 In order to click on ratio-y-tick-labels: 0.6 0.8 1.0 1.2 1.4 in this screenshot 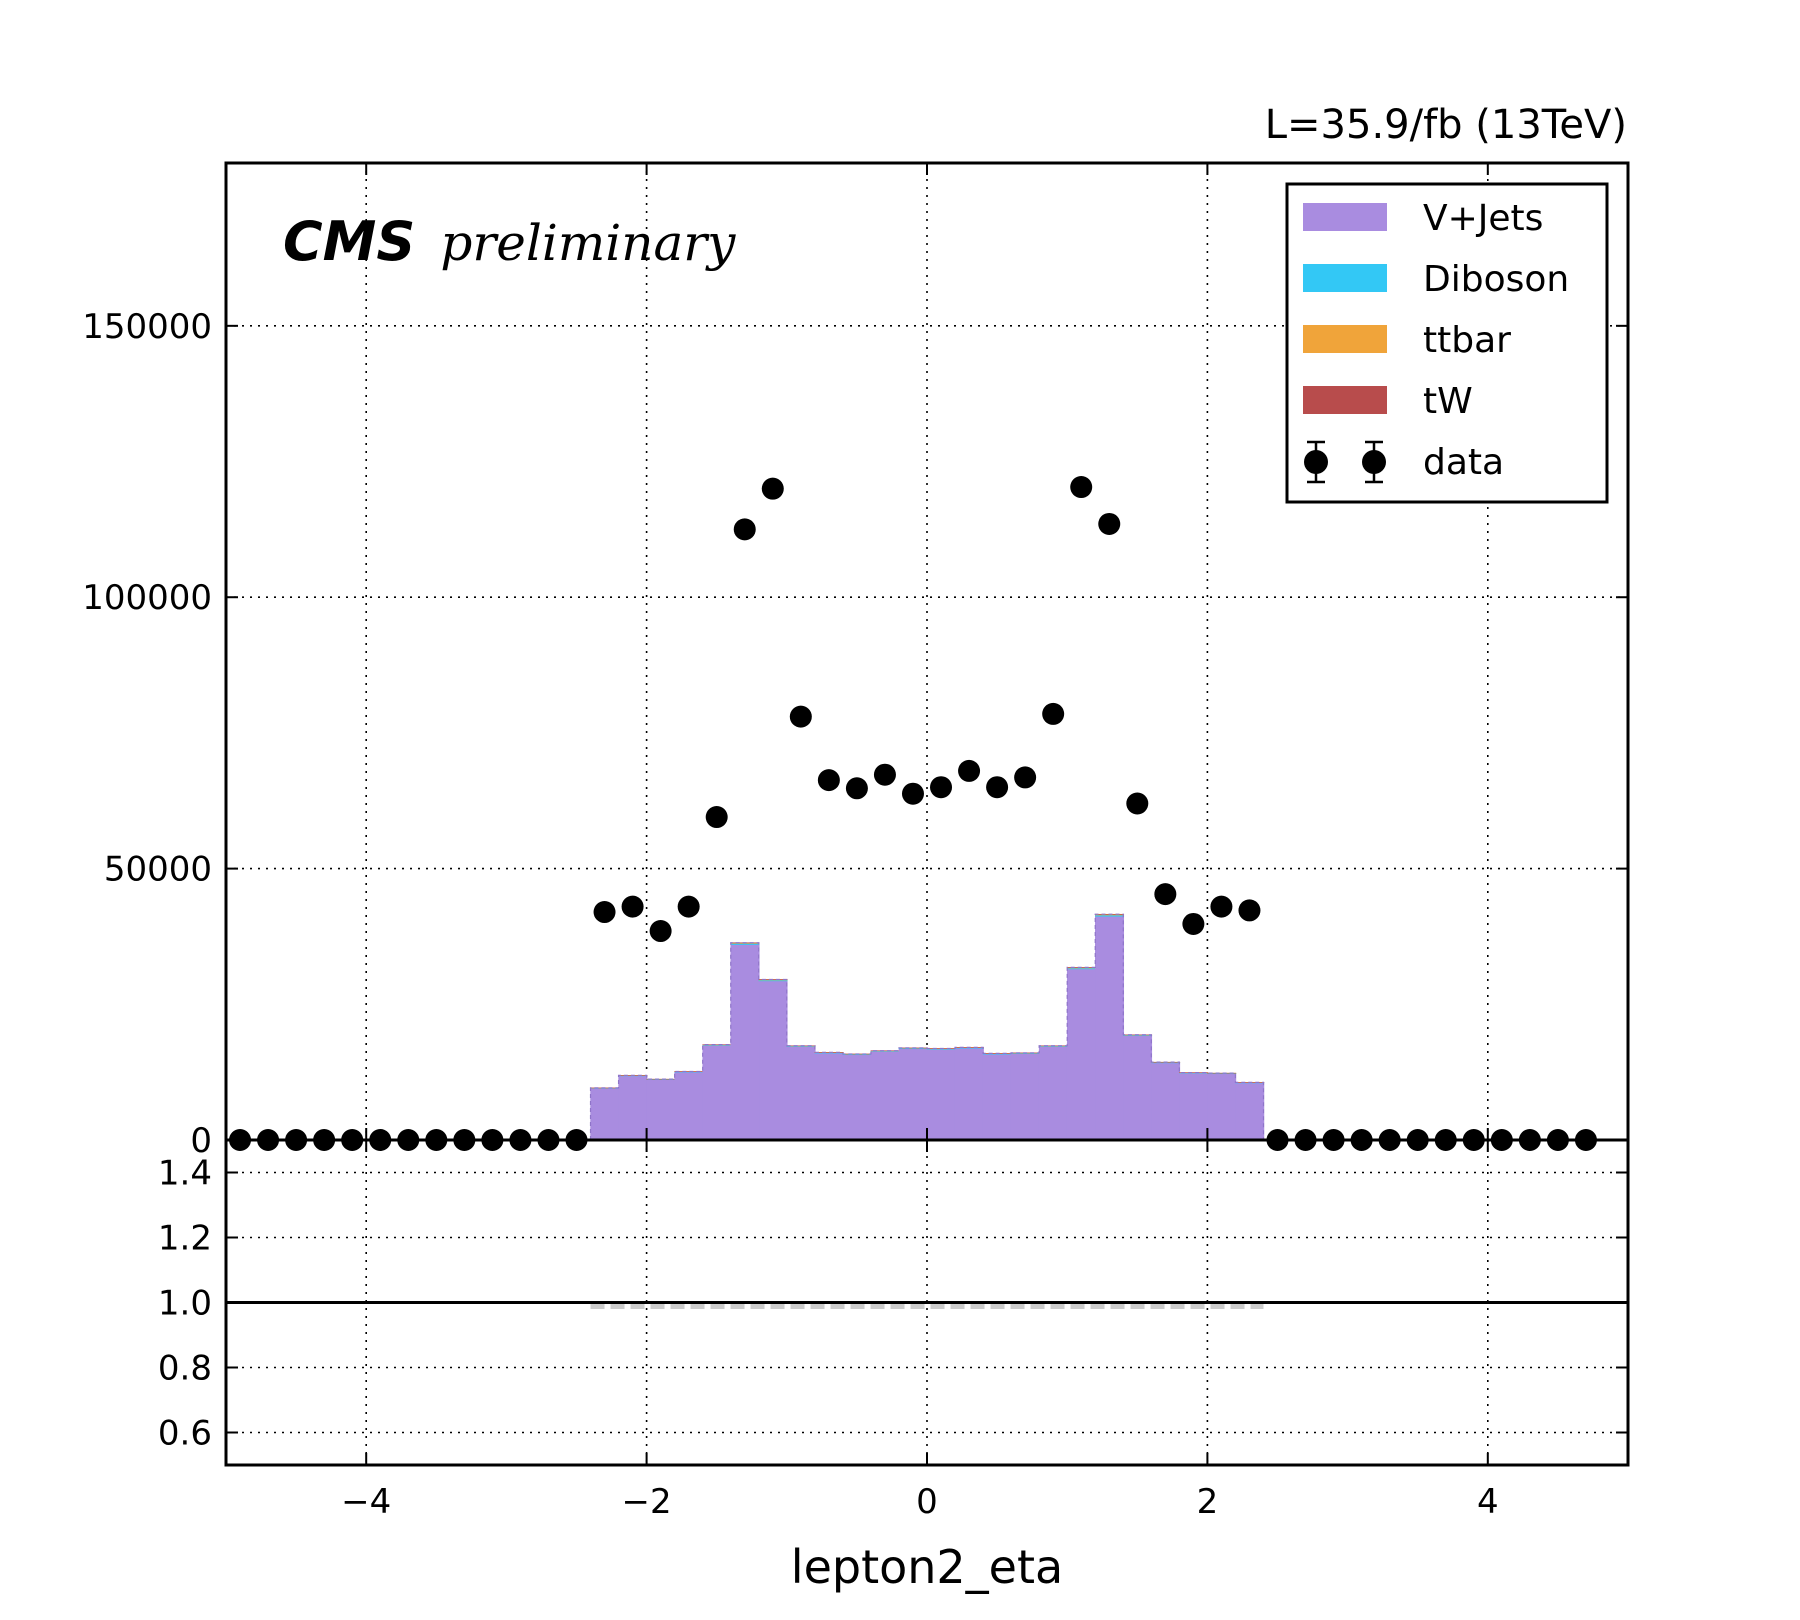, I will do `click(185, 1304)`.